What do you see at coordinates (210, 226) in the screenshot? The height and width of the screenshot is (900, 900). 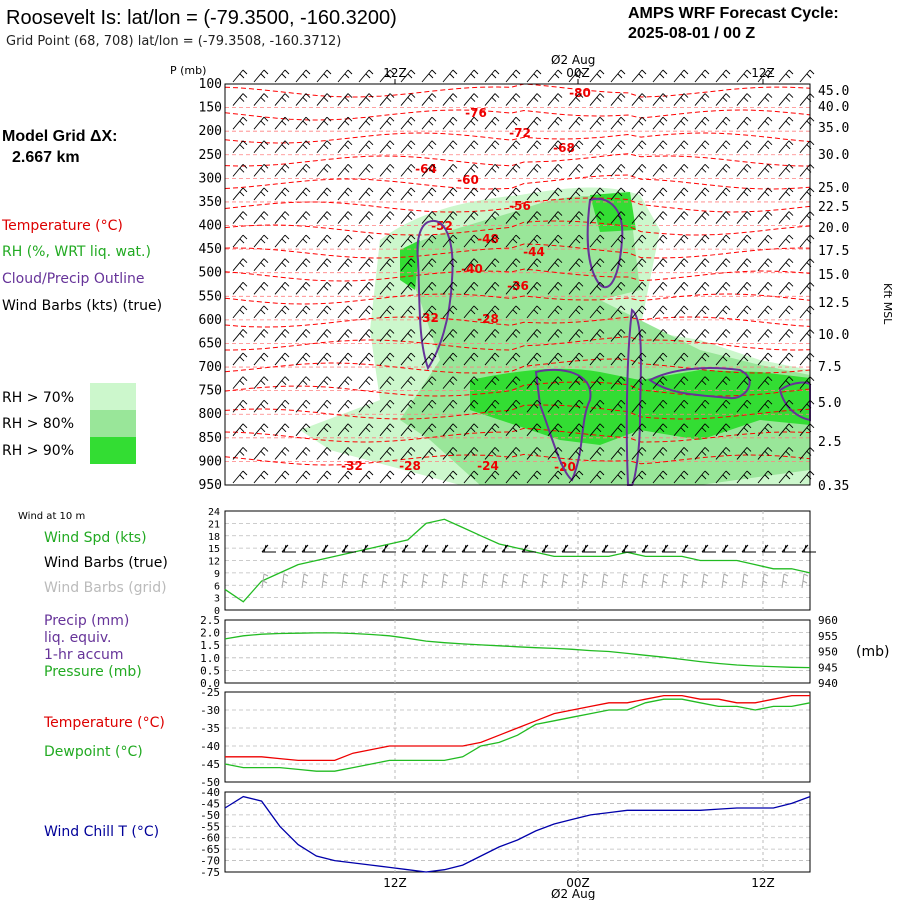 I see `pressure-tick-label: 400` at bounding box center [210, 226].